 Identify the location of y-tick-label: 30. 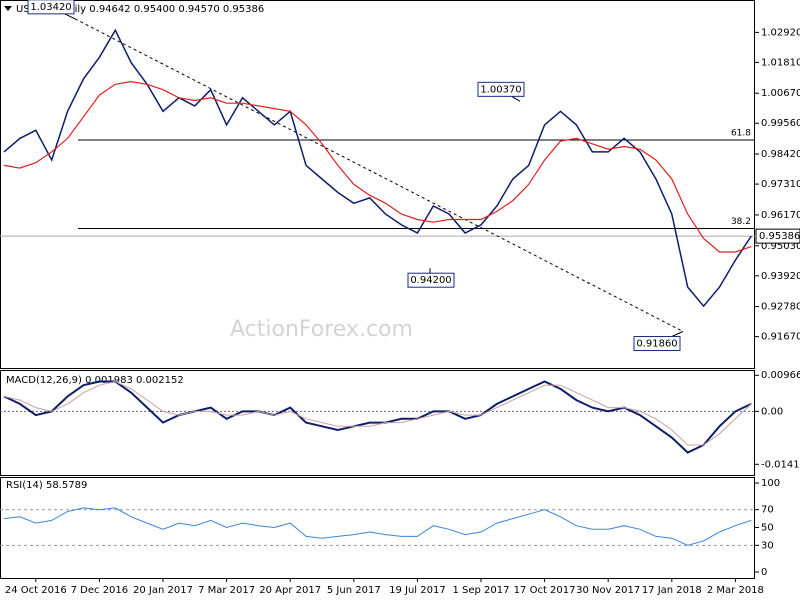
(767, 545).